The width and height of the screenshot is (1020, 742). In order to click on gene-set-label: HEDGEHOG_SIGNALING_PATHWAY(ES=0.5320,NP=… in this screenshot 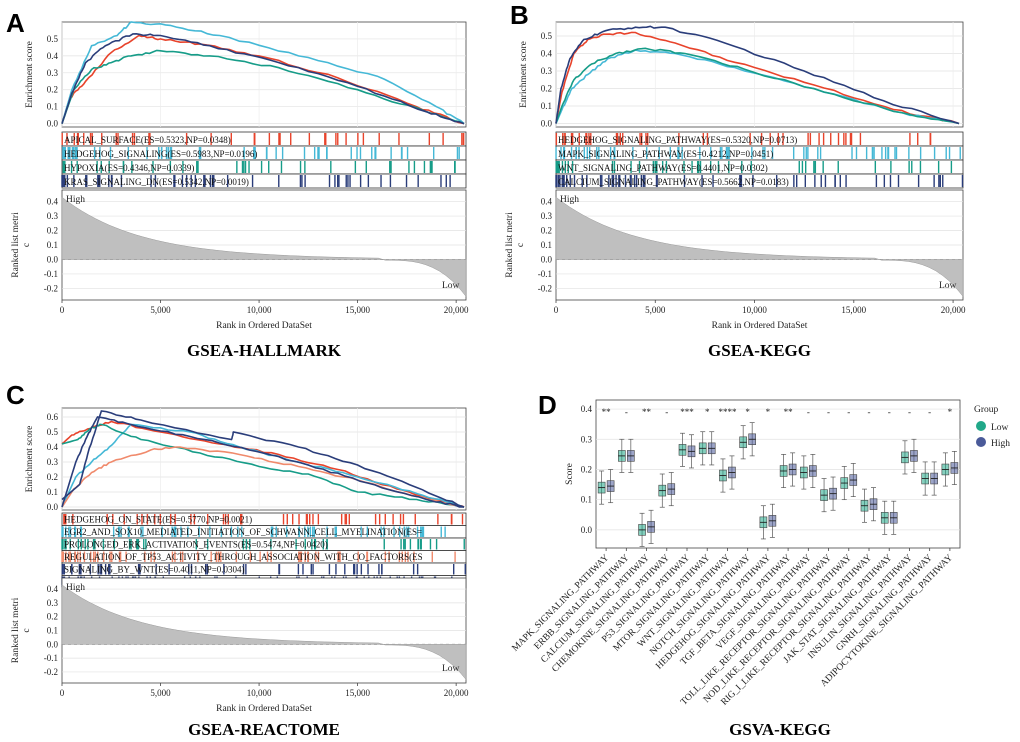, I will do `click(677, 140)`.